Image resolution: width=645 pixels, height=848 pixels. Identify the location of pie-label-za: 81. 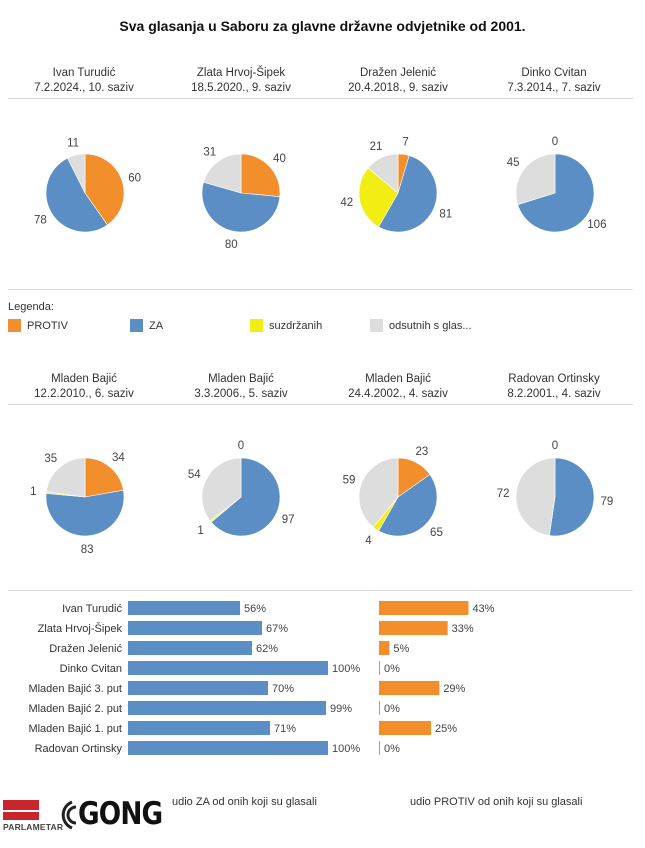
(445, 215).